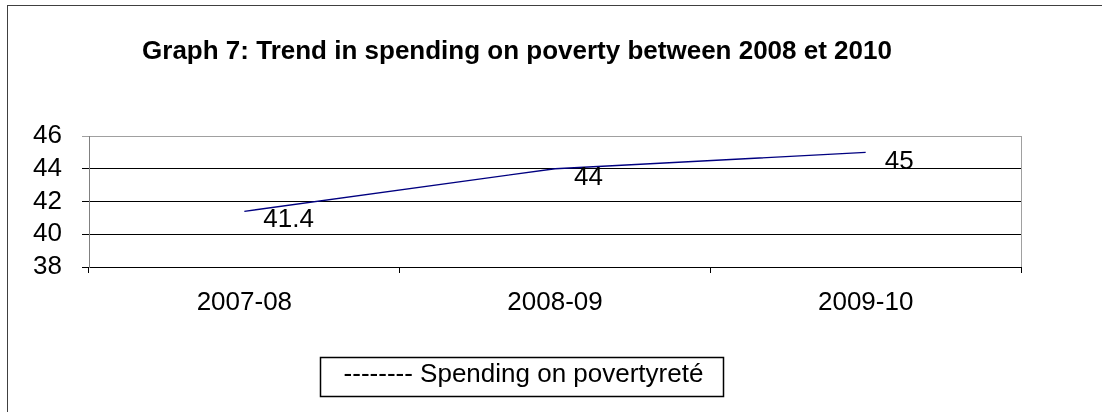 Image resolution: width=1102 pixels, height=412 pixels. Describe the element at coordinates (588, 175) in the screenshot. I see `data-label: 44` at that location.